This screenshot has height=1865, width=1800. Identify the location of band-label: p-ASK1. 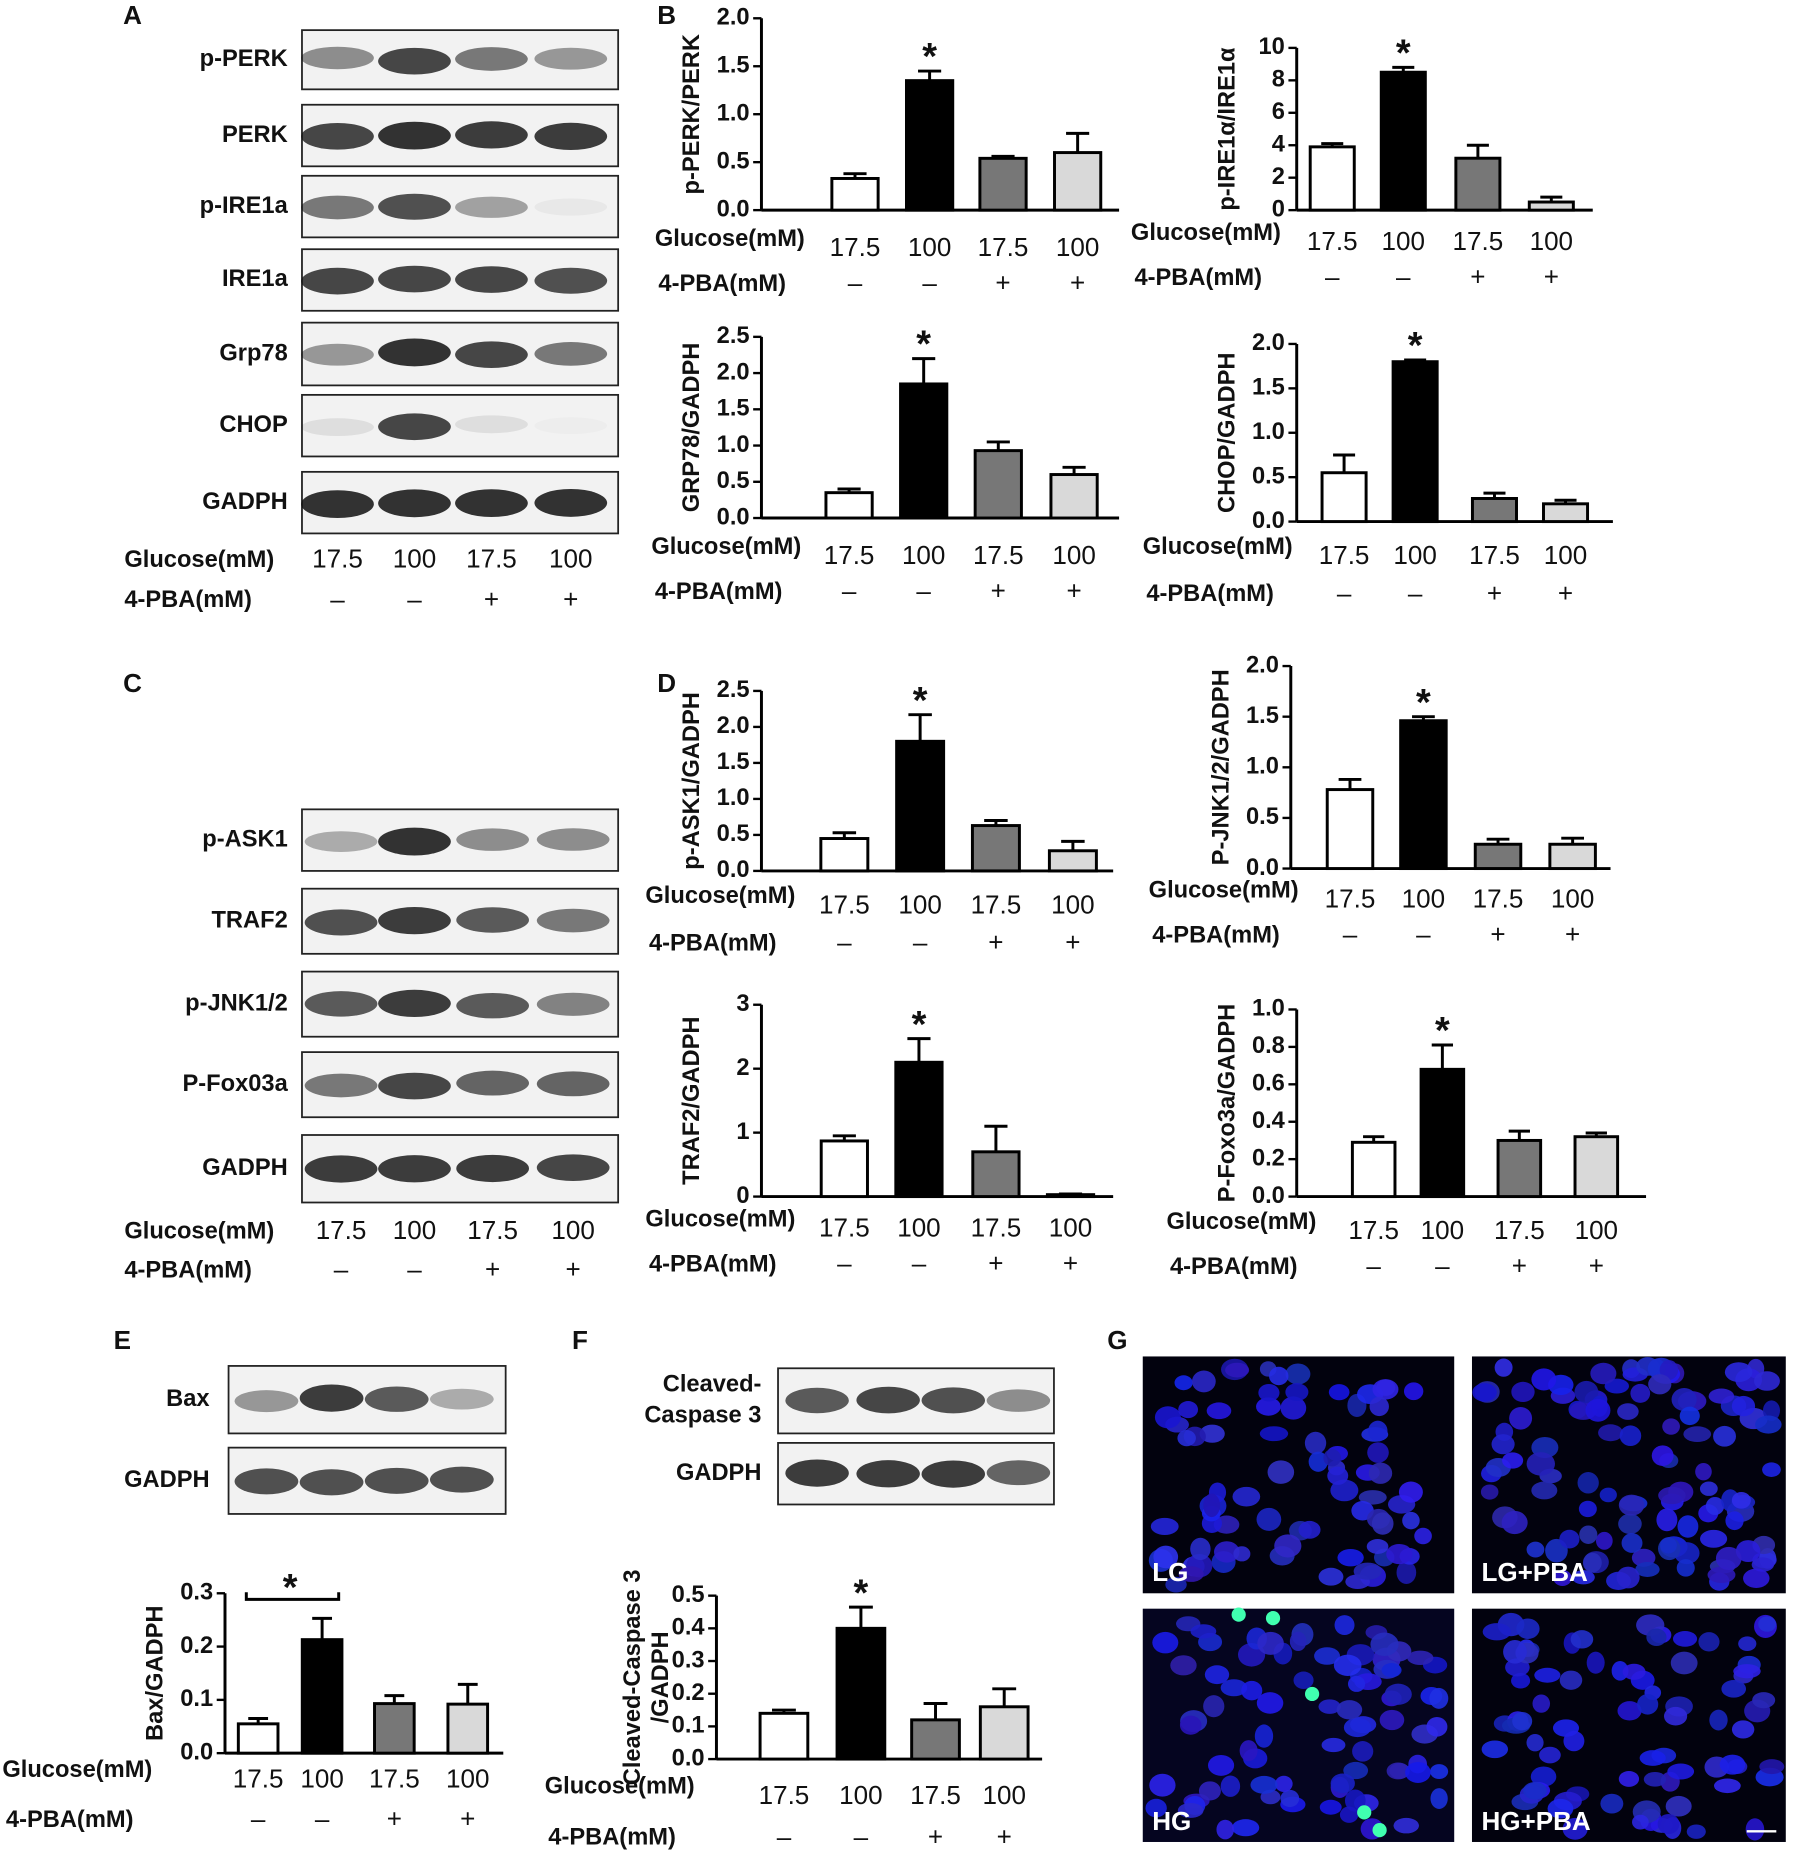
(244, 839).